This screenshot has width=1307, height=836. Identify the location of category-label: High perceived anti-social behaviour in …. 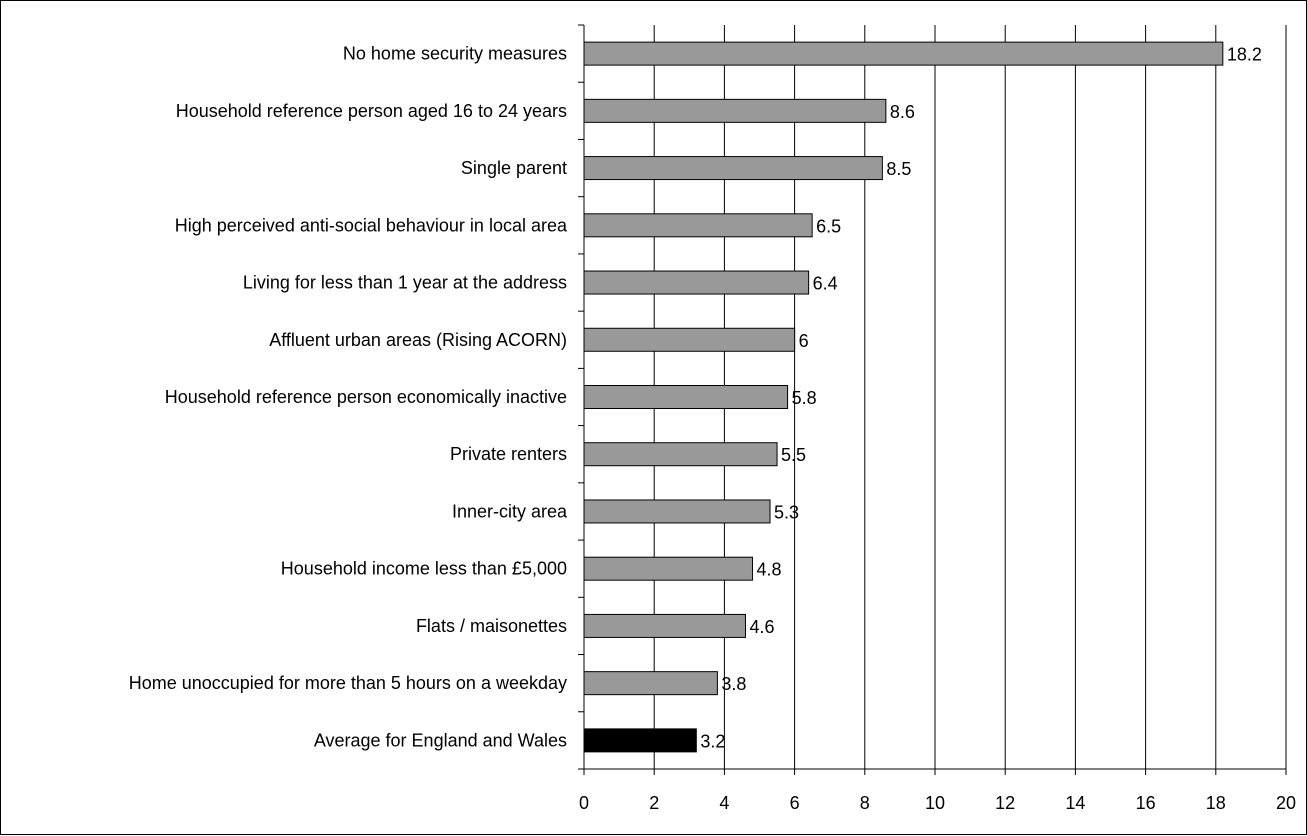
(371, 225).